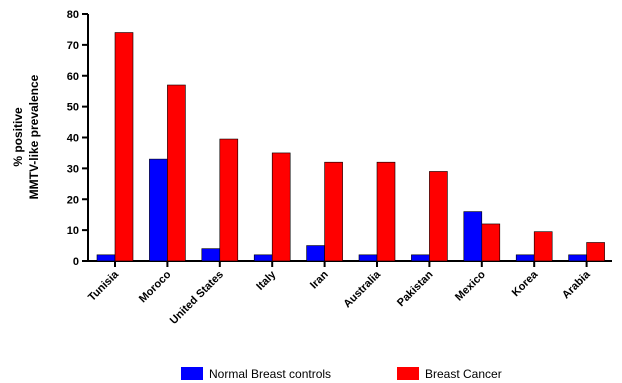 This screenshot has height=383, width=622. Describe the element at coordinates (155, 286) in the screenshot. I see `x-tick-label: Moroco` at that location.